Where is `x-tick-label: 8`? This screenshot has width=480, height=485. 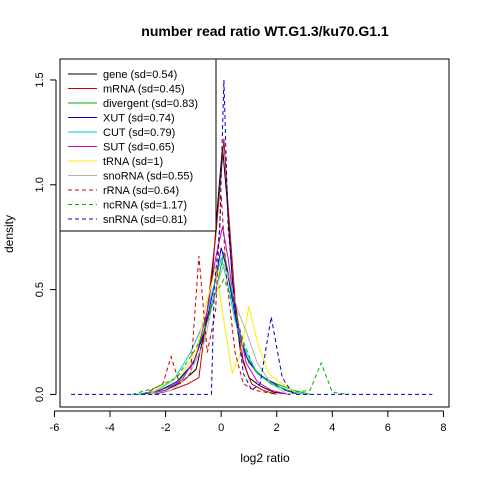 x-tick-label: 8 is located at coordinates (443, 428).